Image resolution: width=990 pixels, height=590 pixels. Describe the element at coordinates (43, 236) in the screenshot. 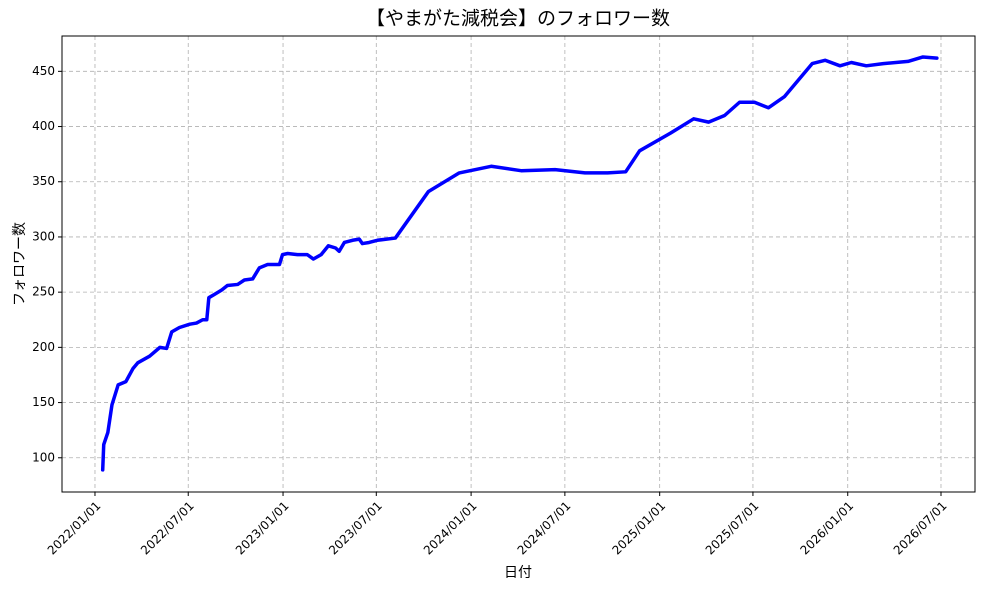

I see `y-tick-label: 300` at that location.